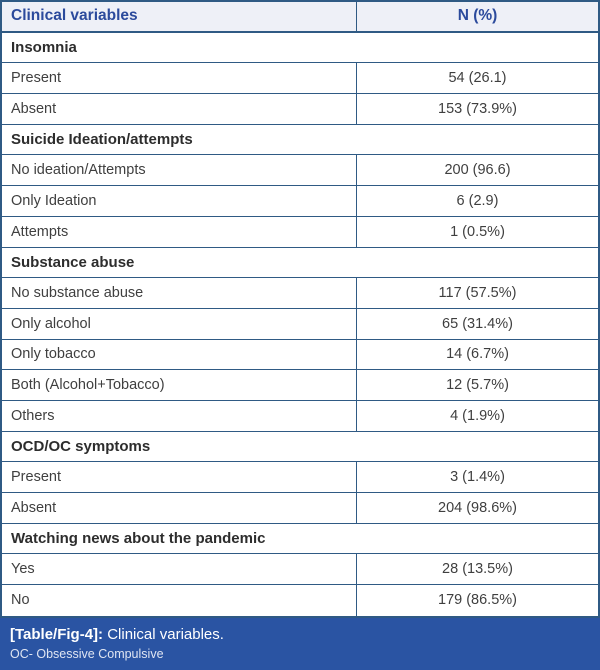 This screenshot has width=600, height=670. What do you see at coordinates (477, 170) in the screenshot?
I see `row-value: 200 (96.6)` at bounding box center [477, 170].